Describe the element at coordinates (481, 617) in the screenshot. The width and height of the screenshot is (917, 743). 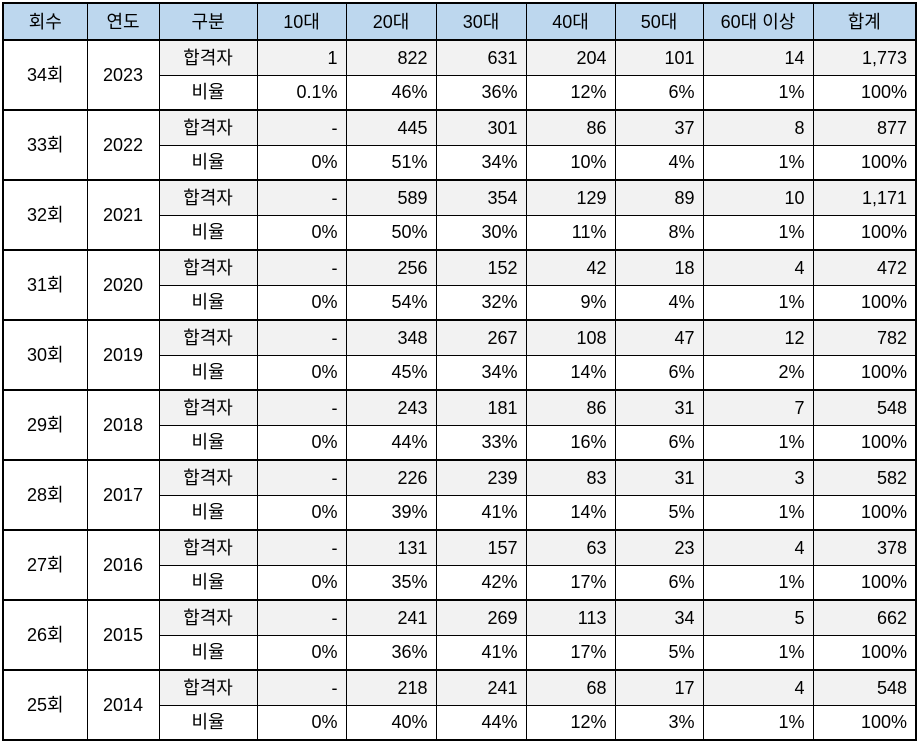
I see `value-cell: 269` at that location.